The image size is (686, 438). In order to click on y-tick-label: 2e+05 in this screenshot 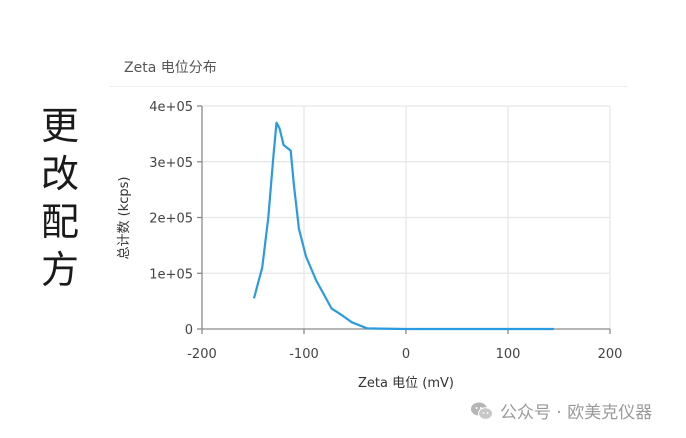, I will do `click(171, 219)`.